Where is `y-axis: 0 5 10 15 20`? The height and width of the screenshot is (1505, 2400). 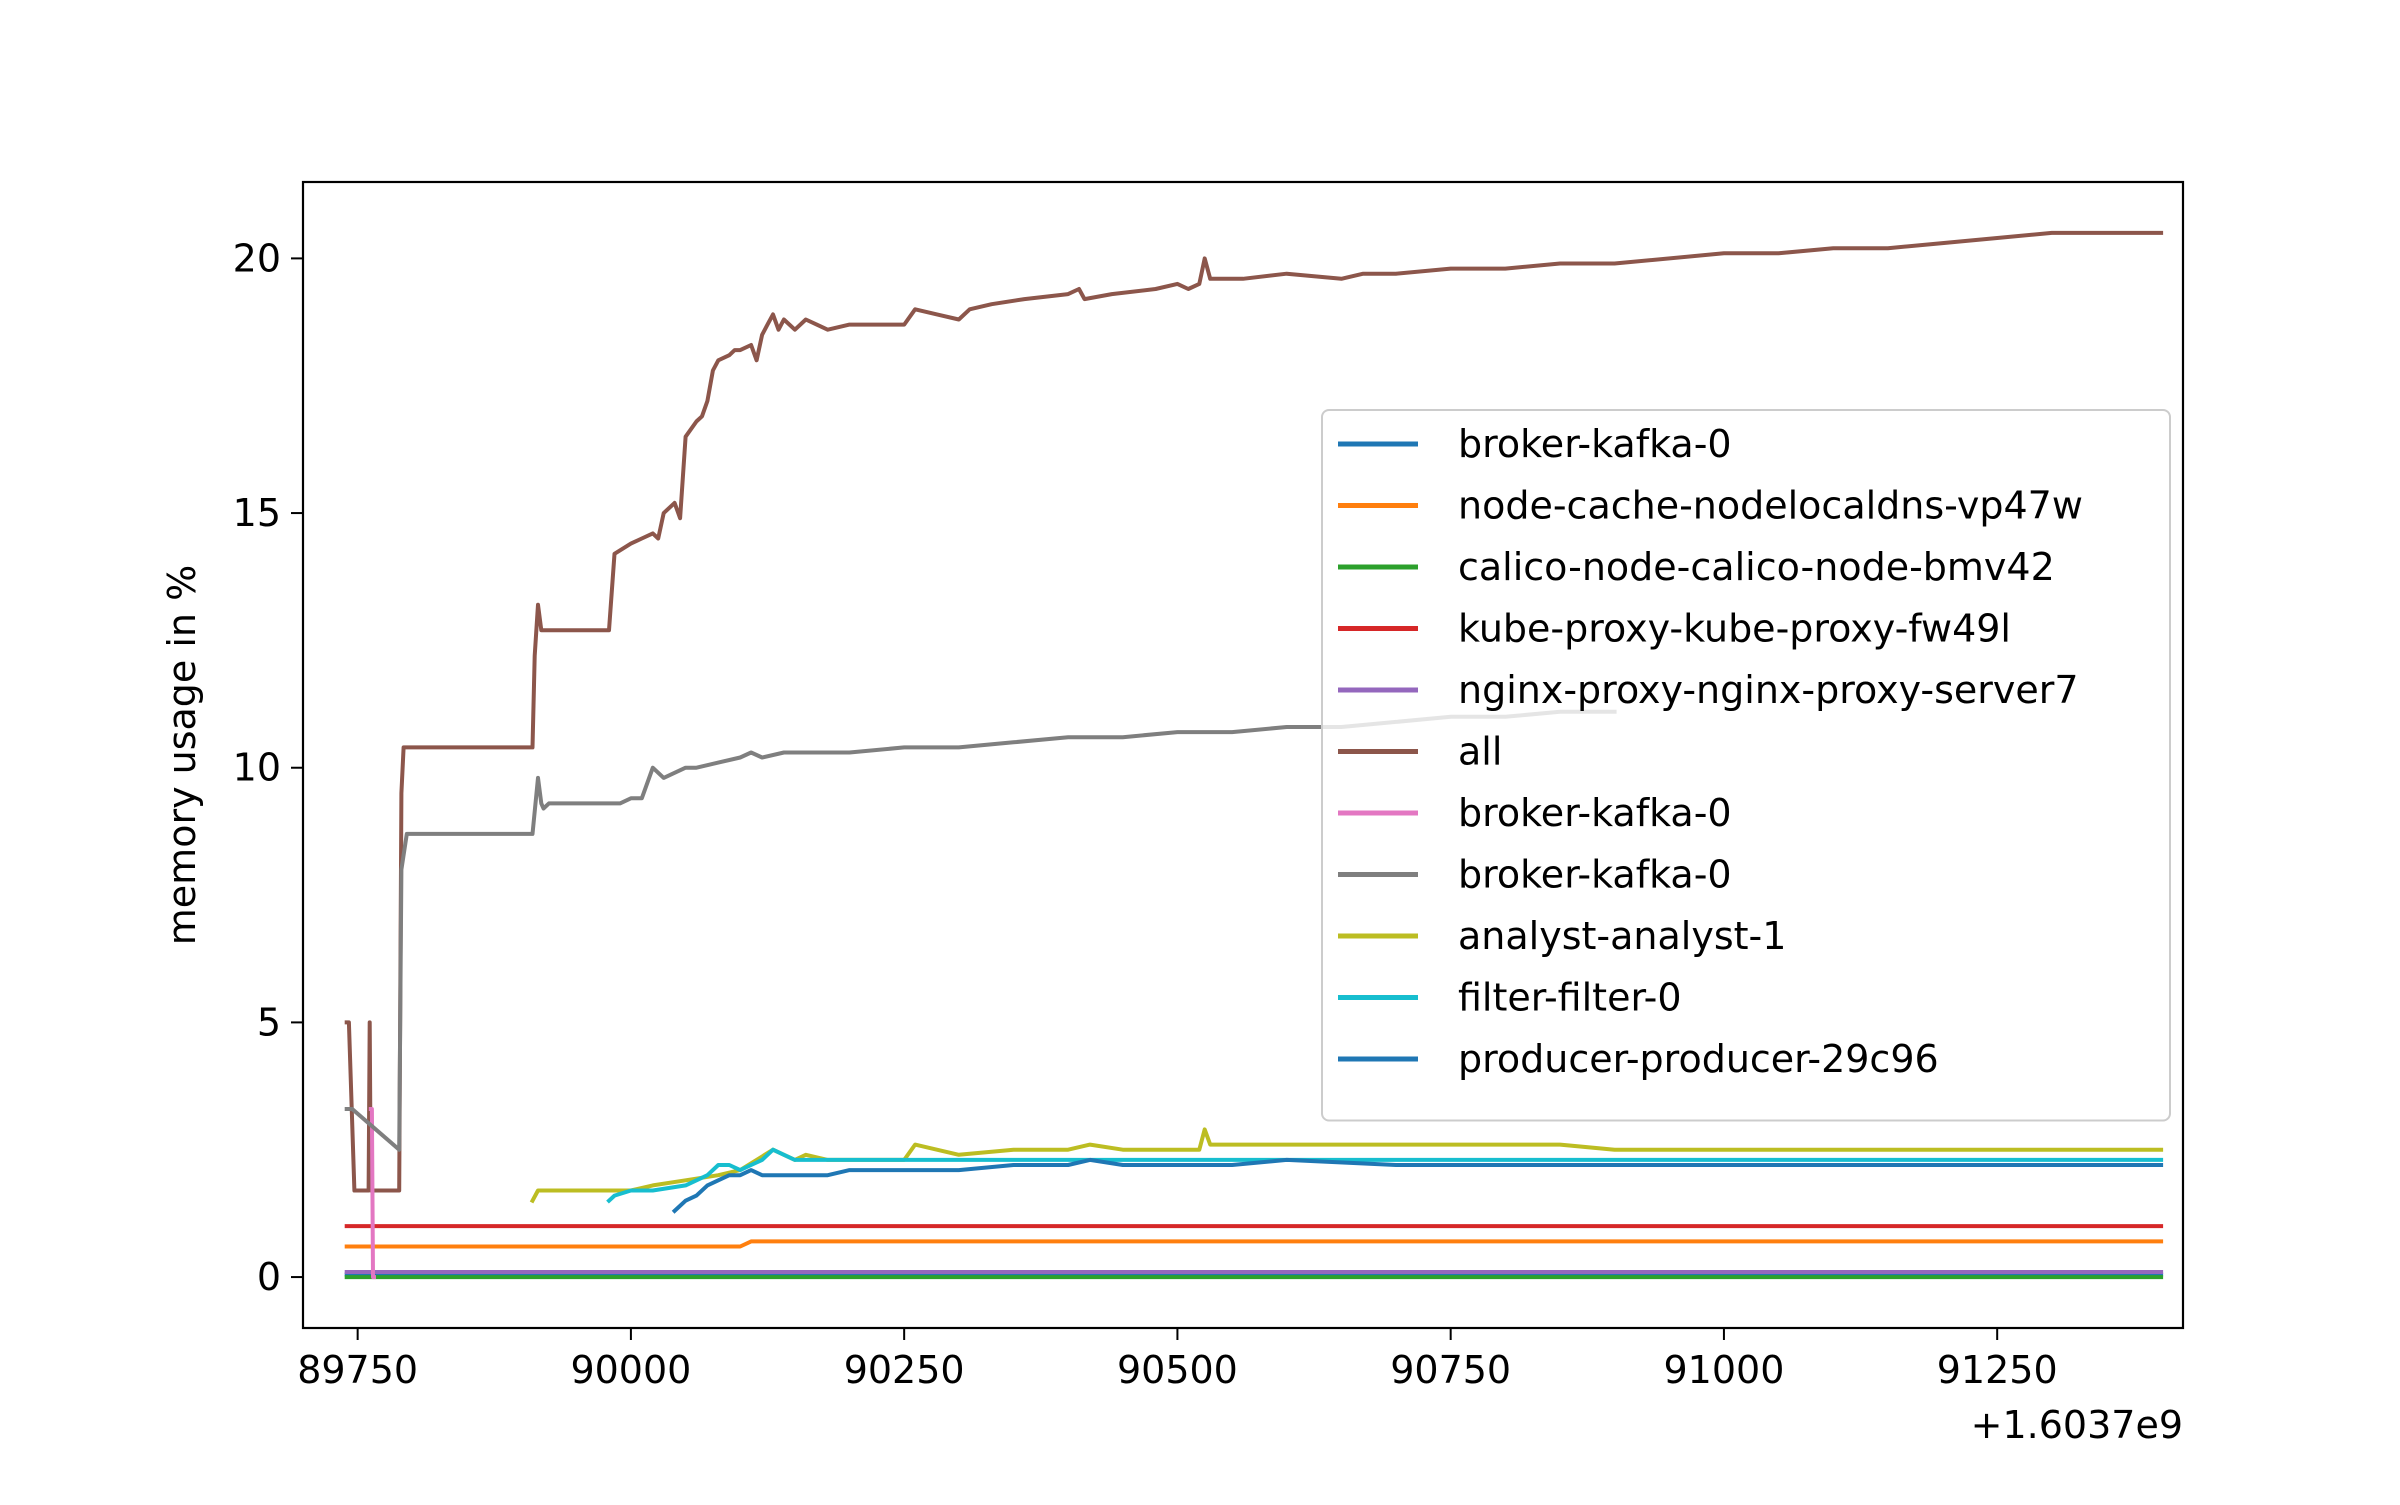 y-axis: 0 5 10 15 20 is located at coordinates (268, 767).